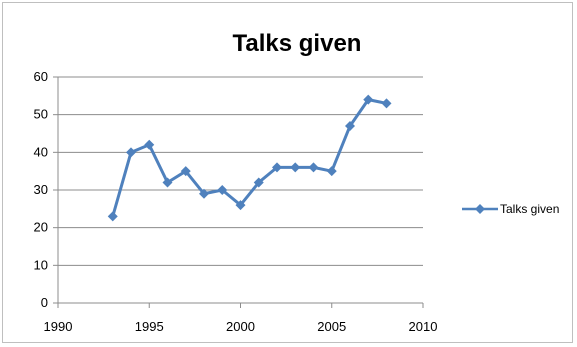  I want to click on legend-label: Talks given, so click(529, 209).